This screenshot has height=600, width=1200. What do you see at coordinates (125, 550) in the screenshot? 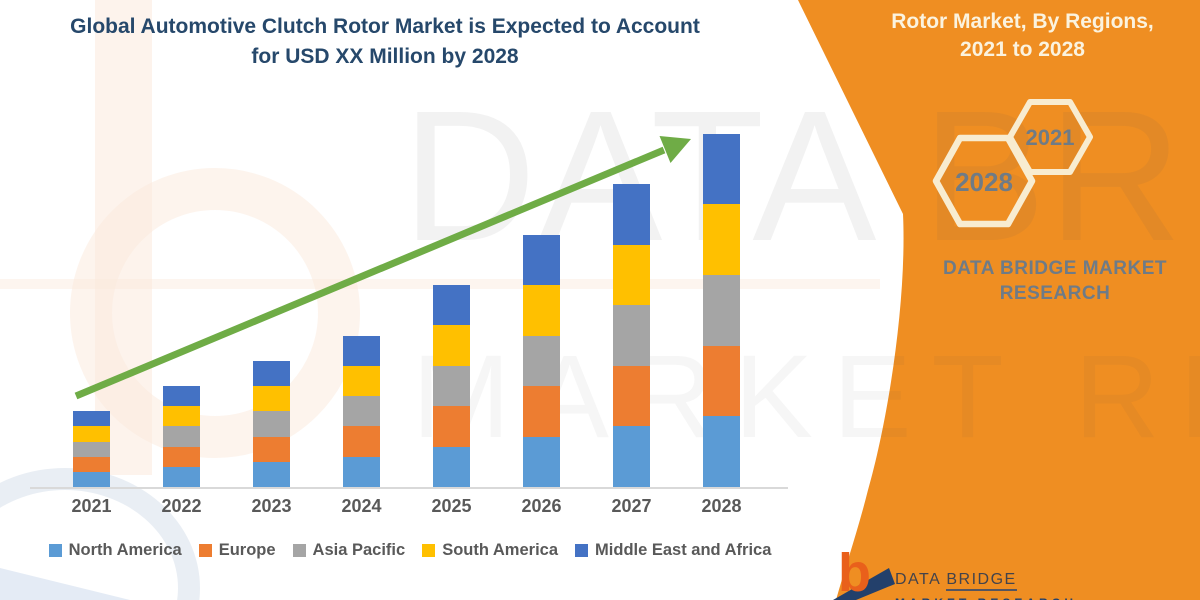
I see `legend-label: North America` at bounding box center [125, 550].